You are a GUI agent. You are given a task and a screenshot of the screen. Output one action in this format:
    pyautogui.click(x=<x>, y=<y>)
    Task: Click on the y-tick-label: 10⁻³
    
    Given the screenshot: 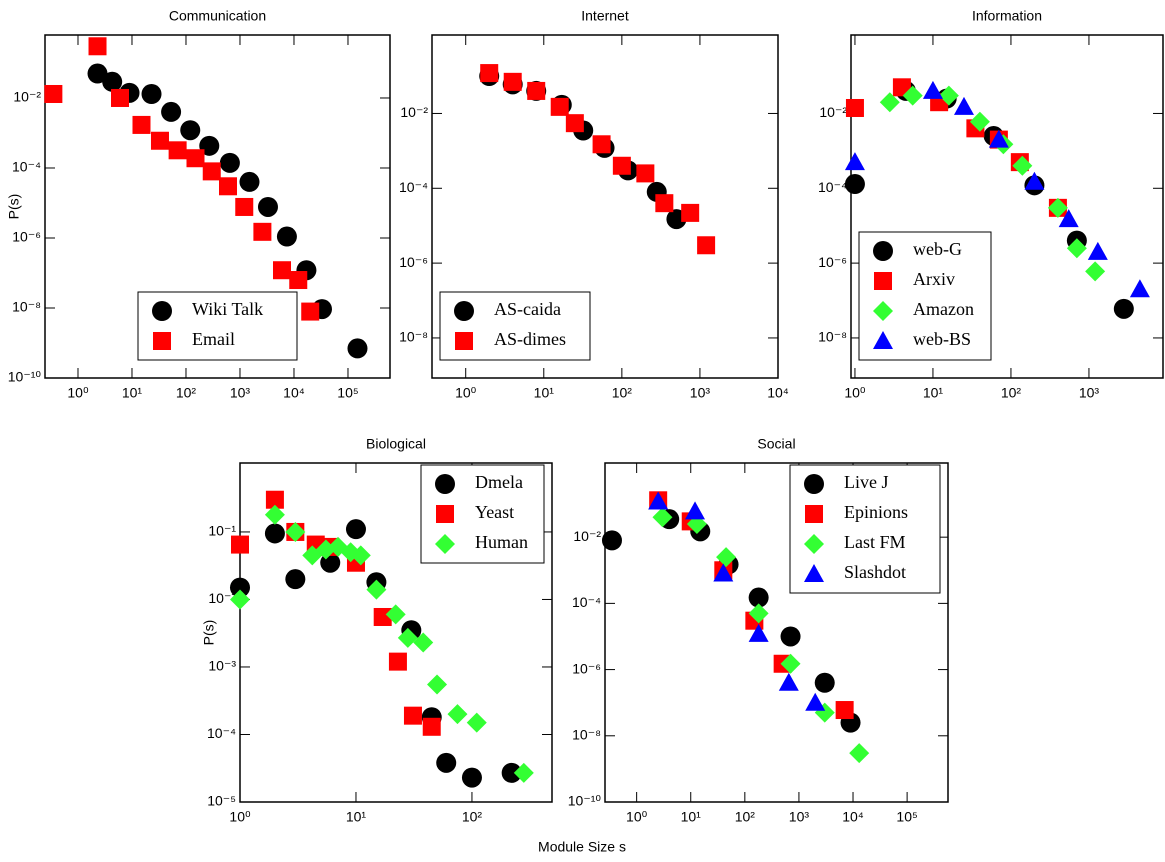 What is the action you would take?
    pyautogui.click(x=222, y=666)
    